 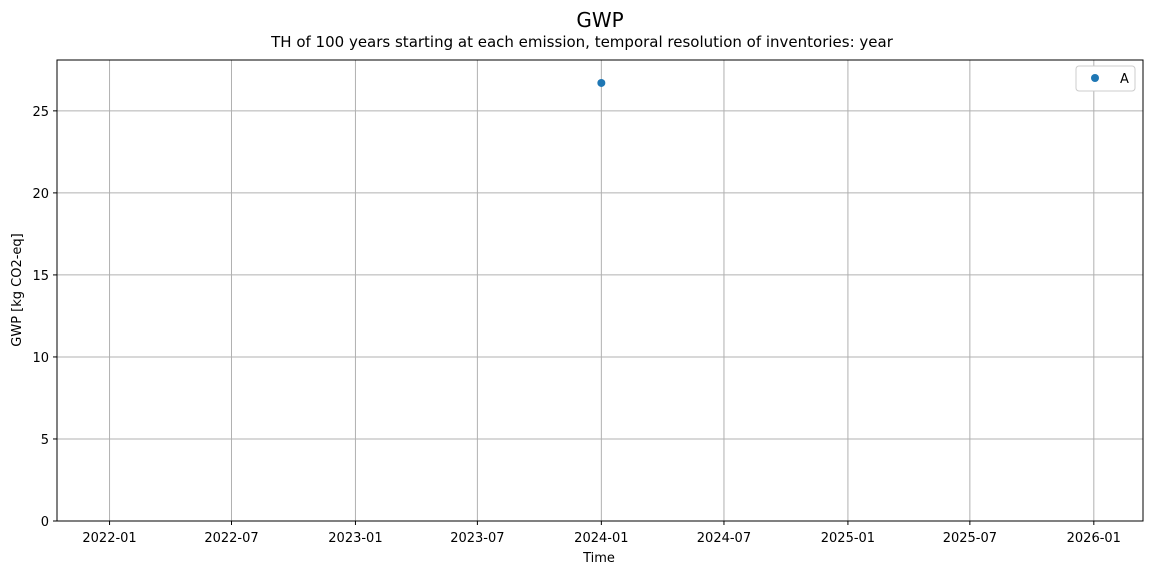 I want to click on x-tick-label: 2024-07, so click(x=724, y=538).